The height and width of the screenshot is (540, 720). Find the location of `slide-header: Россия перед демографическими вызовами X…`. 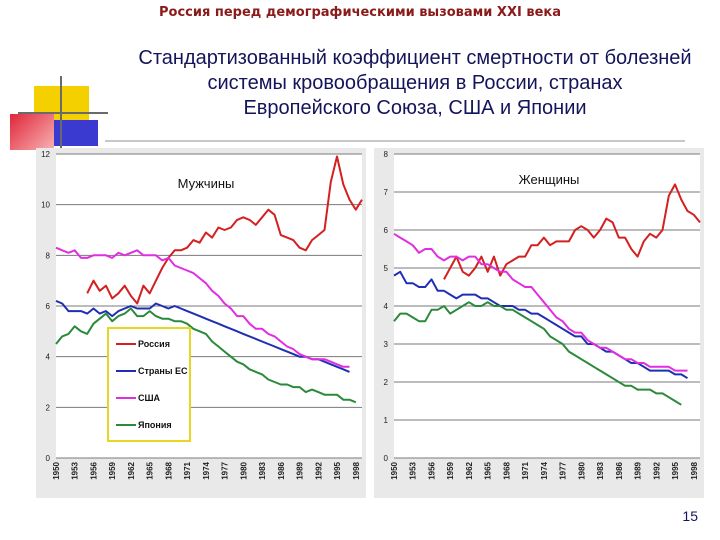

slide-header: Россия перед демографическими вызовами X… is located at coordinates (360, 12).